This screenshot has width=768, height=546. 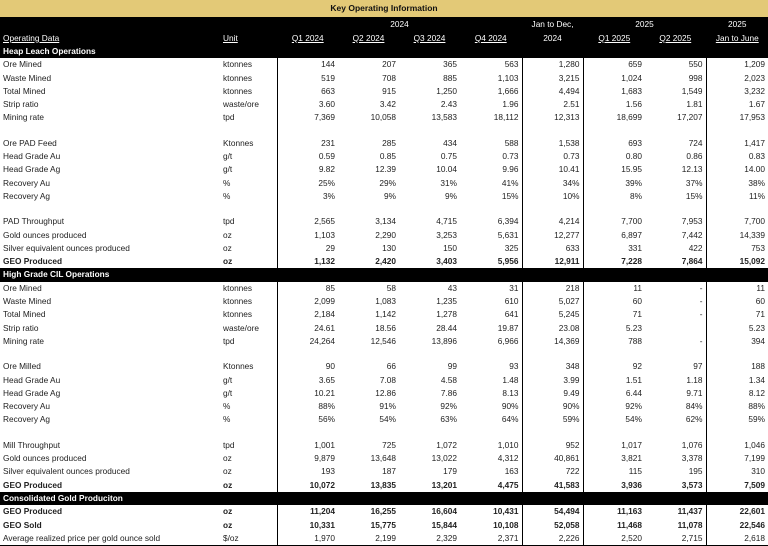 What do you see at coordinates (511, 314) in the screenshot?
I see `value-cell: 641` at bounding box center [511, 314].